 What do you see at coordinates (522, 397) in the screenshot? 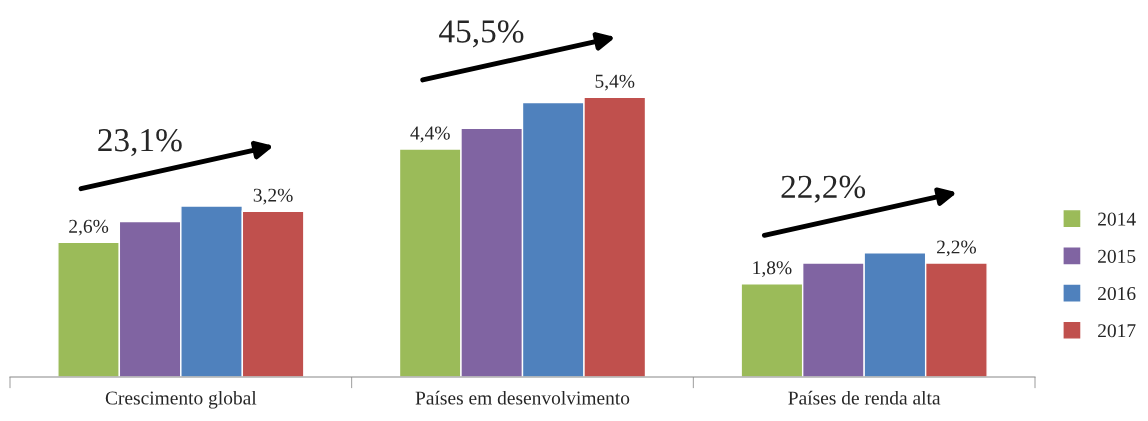
I see `x-tick-label: Países em desenvolvimento` at bounding box center [522, 397].